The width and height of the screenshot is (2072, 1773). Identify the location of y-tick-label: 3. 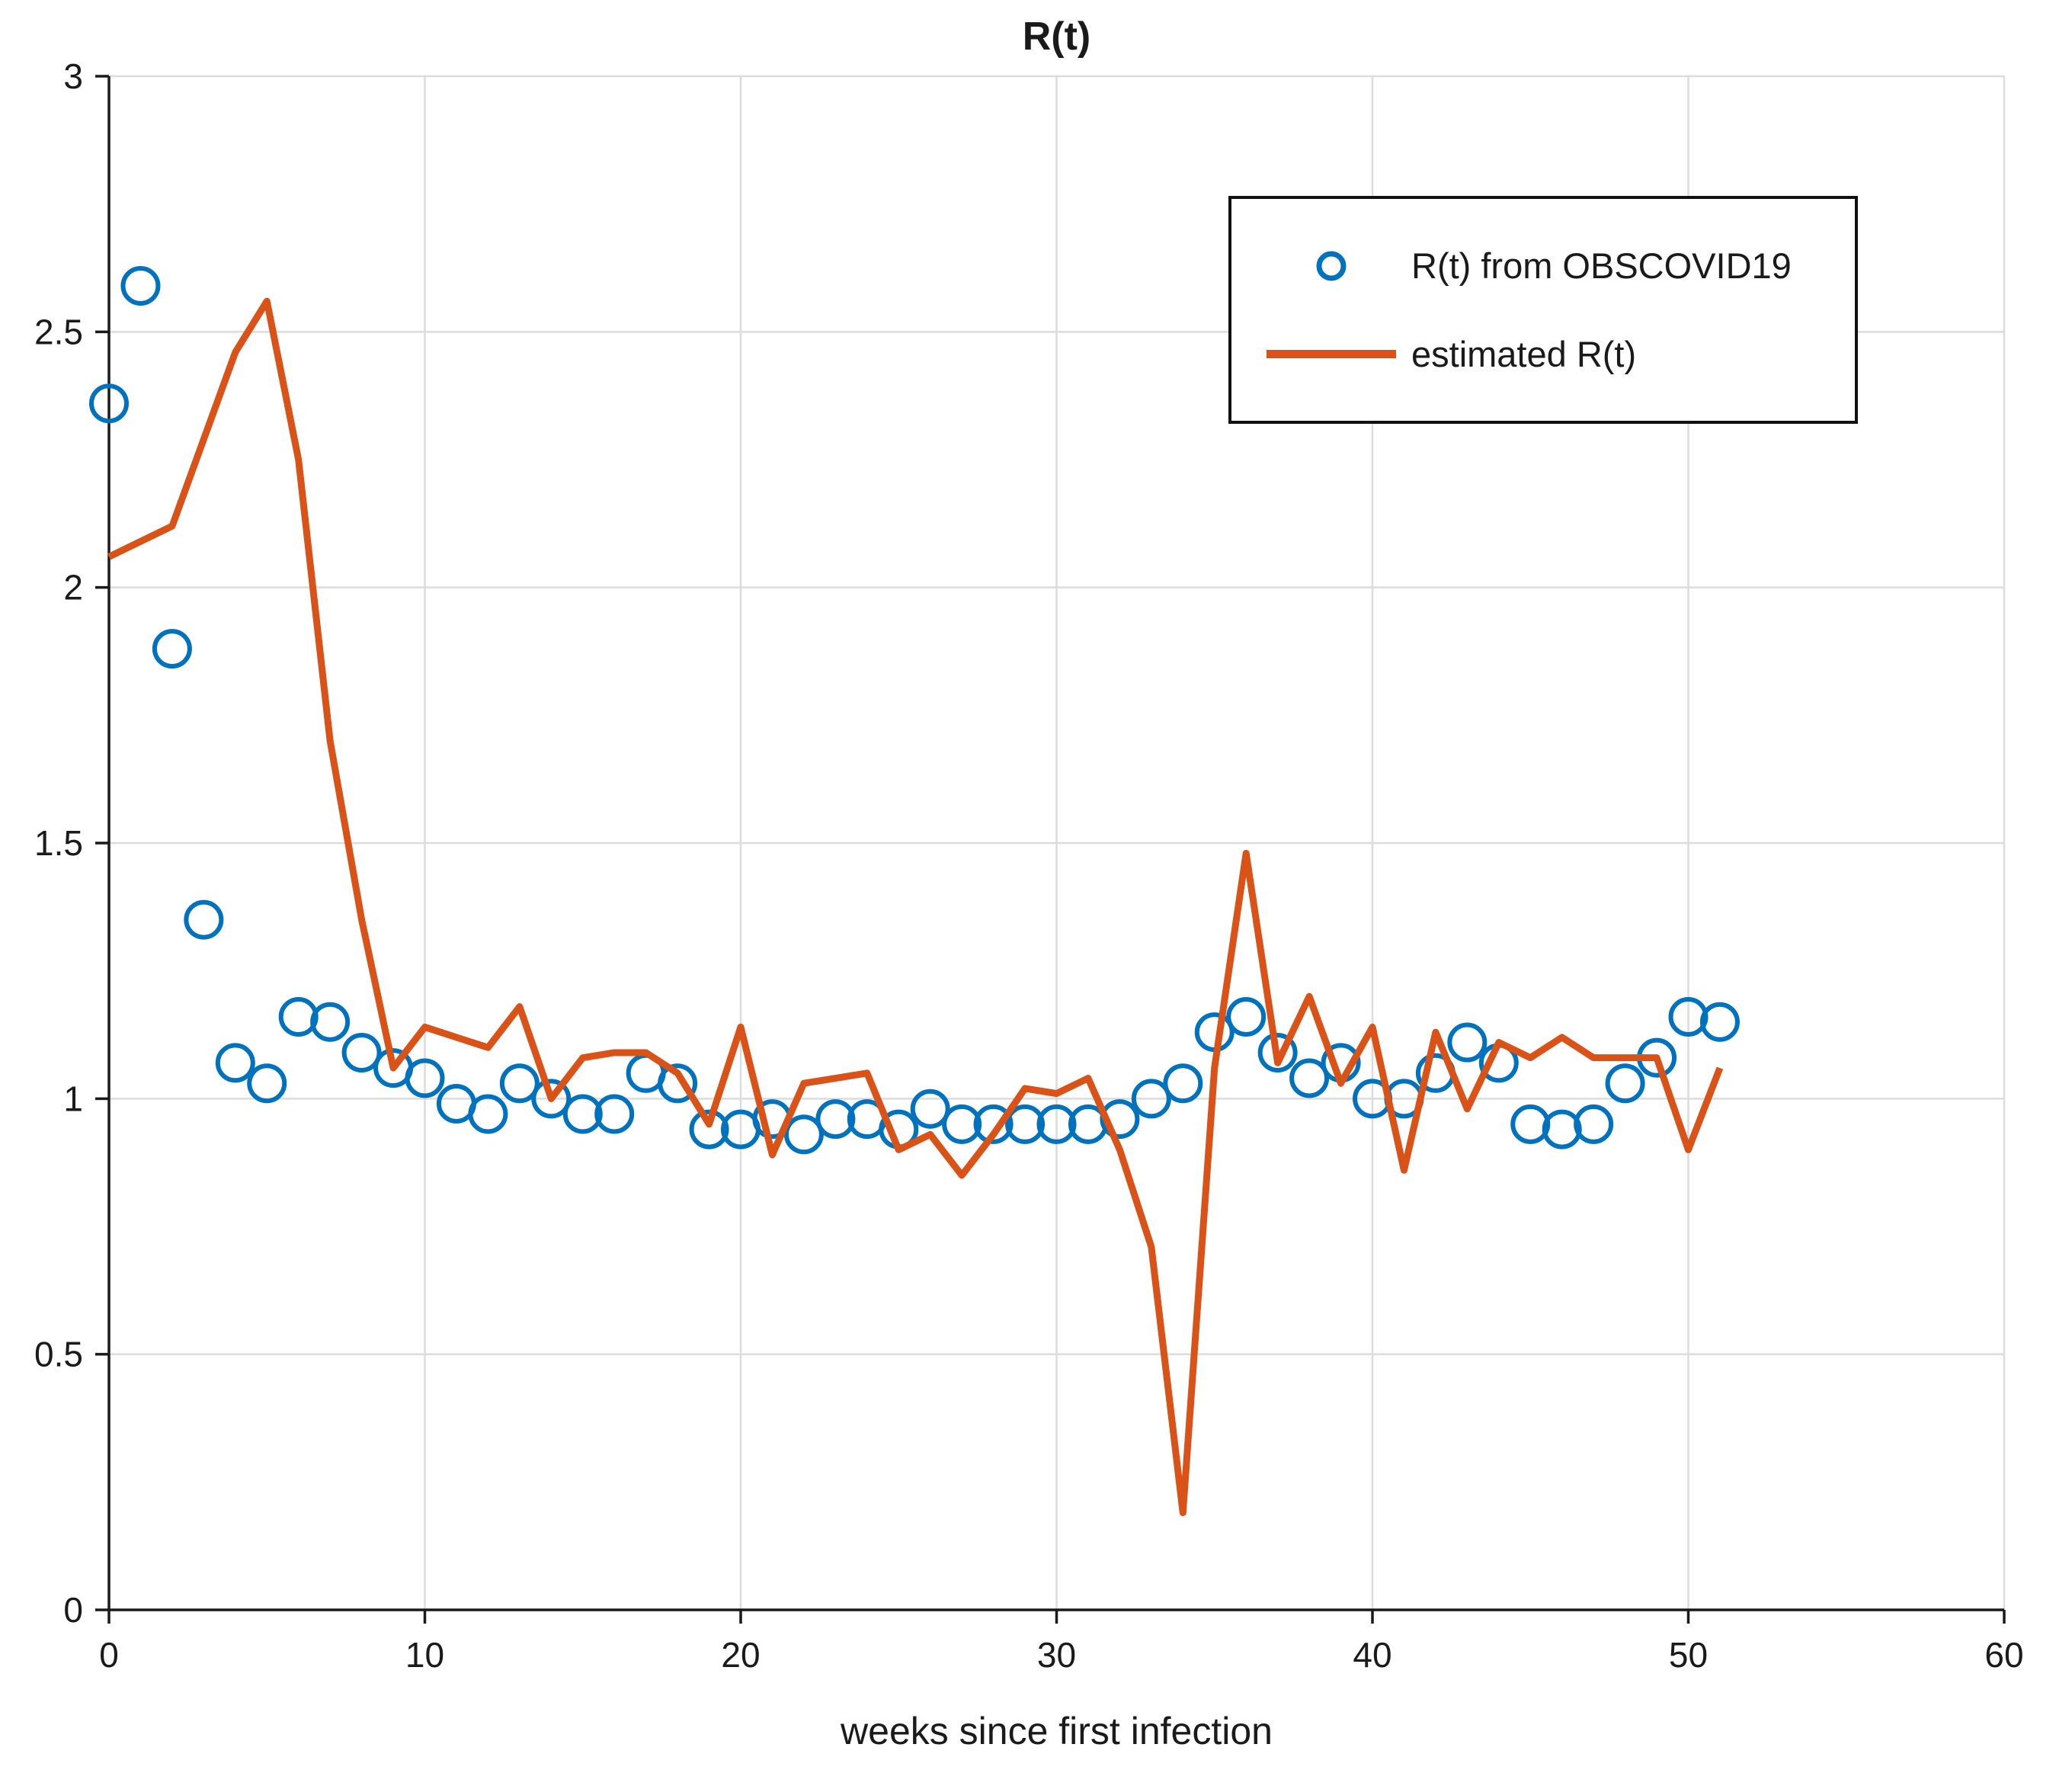
(73, 76).